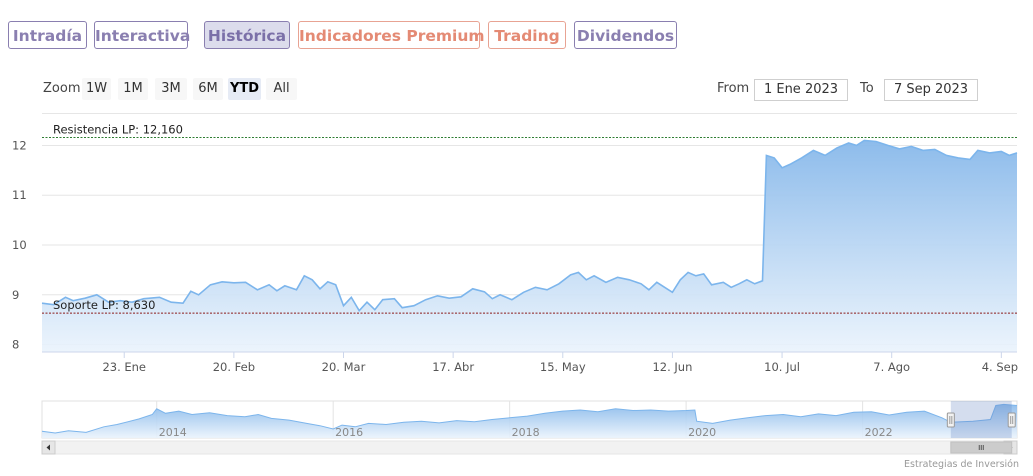 This screenshot has width=1033, height=476. I want to click on to-label: To, so click(867, 88).